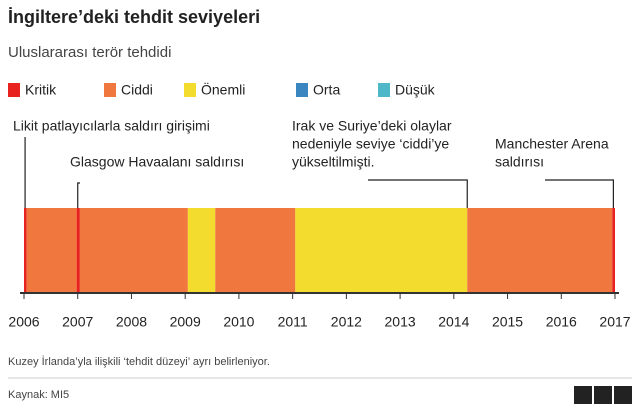 The image size is (640, 407). Describe the element at coordinates (453, 322) in the screenshot. I see `x-tick-label: 2014` at that location.